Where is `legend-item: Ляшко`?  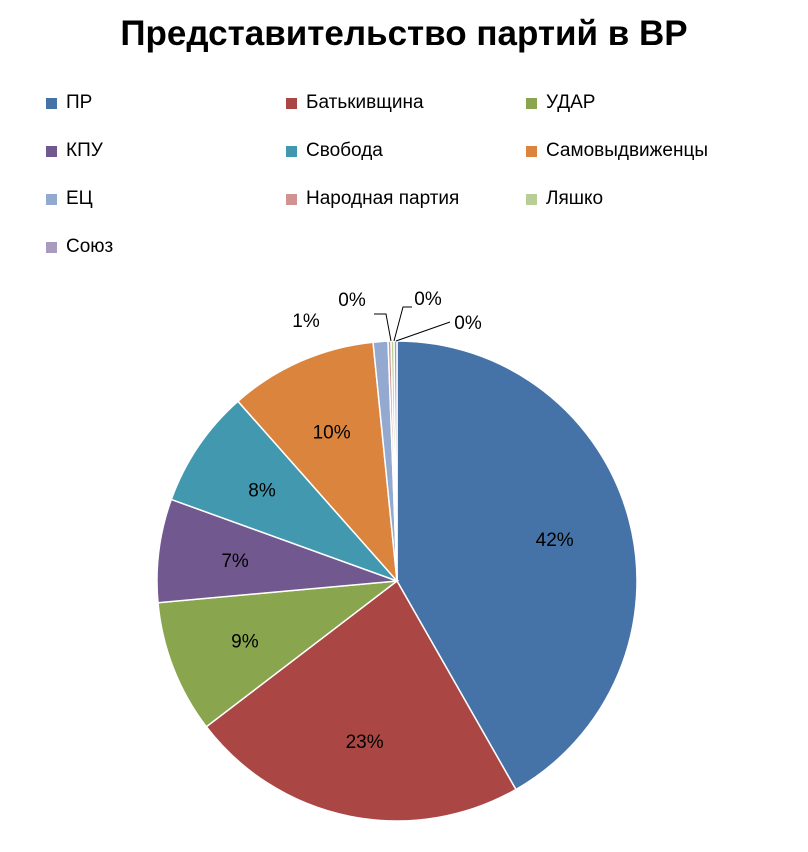
legend-item: Ляшко is located at coordinates (564, 199).